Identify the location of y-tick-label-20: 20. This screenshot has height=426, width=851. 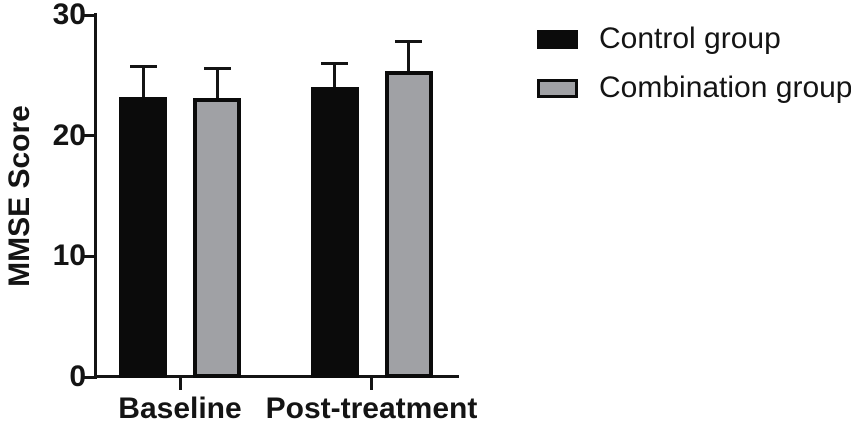
(69, 135).